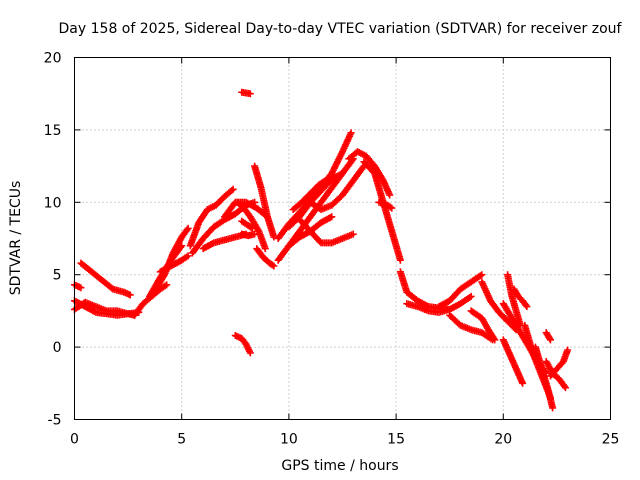 This screenshot has width=640, height=480. Describe the element at coordinates (74, 440) in the screenshot. I see `x-tick-label: 0` at that location.